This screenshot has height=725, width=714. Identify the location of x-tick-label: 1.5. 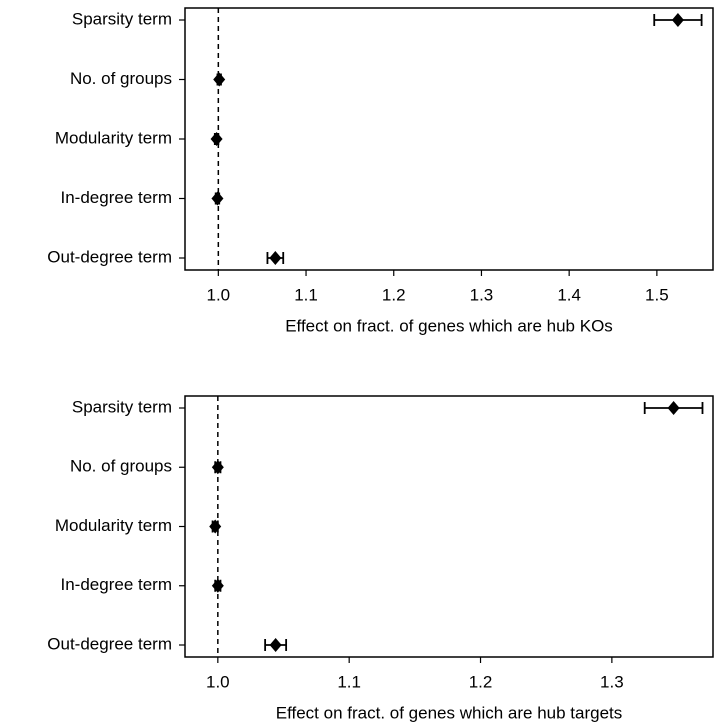
(657, 294).